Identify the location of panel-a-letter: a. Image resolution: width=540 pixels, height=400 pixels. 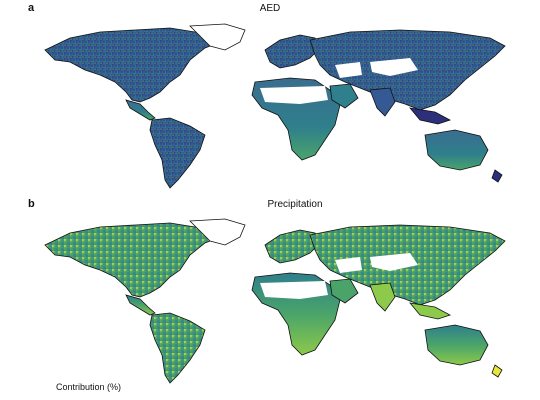
(31, 8).